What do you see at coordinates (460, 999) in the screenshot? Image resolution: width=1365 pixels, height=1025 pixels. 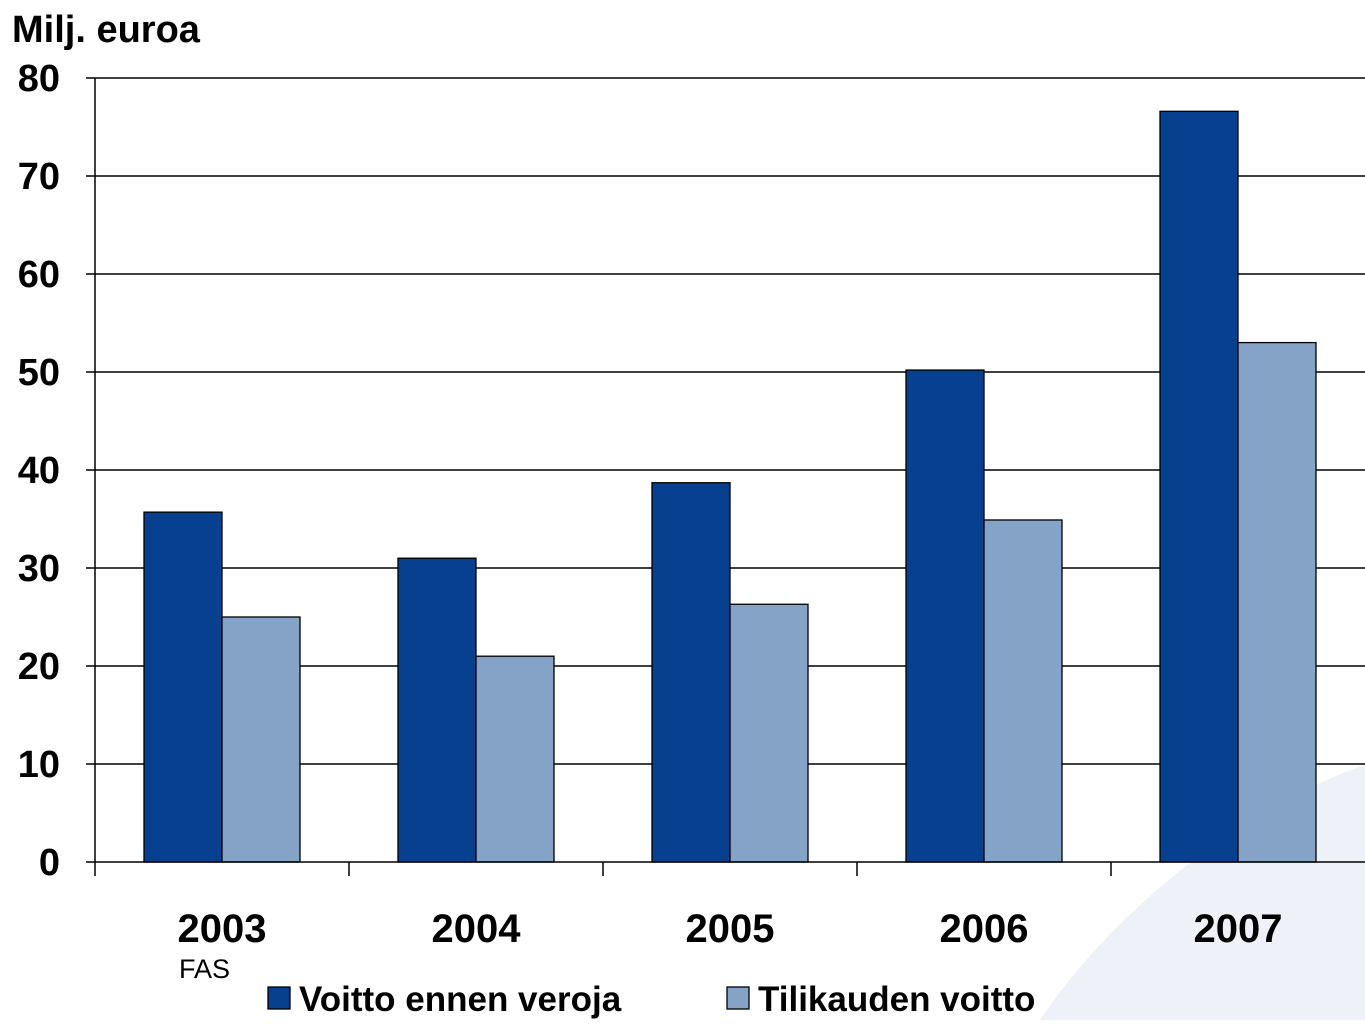 I see `legend-label: Voitto ennen veroja` at bounding box center [460, 999].